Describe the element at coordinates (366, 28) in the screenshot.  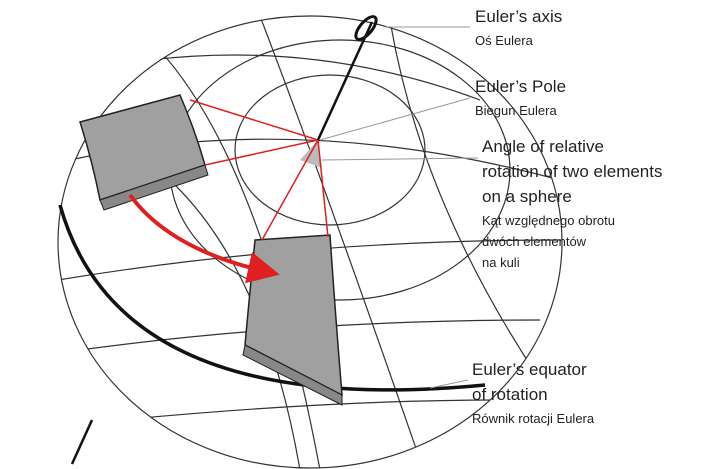
I see `axis-icon` at that location.